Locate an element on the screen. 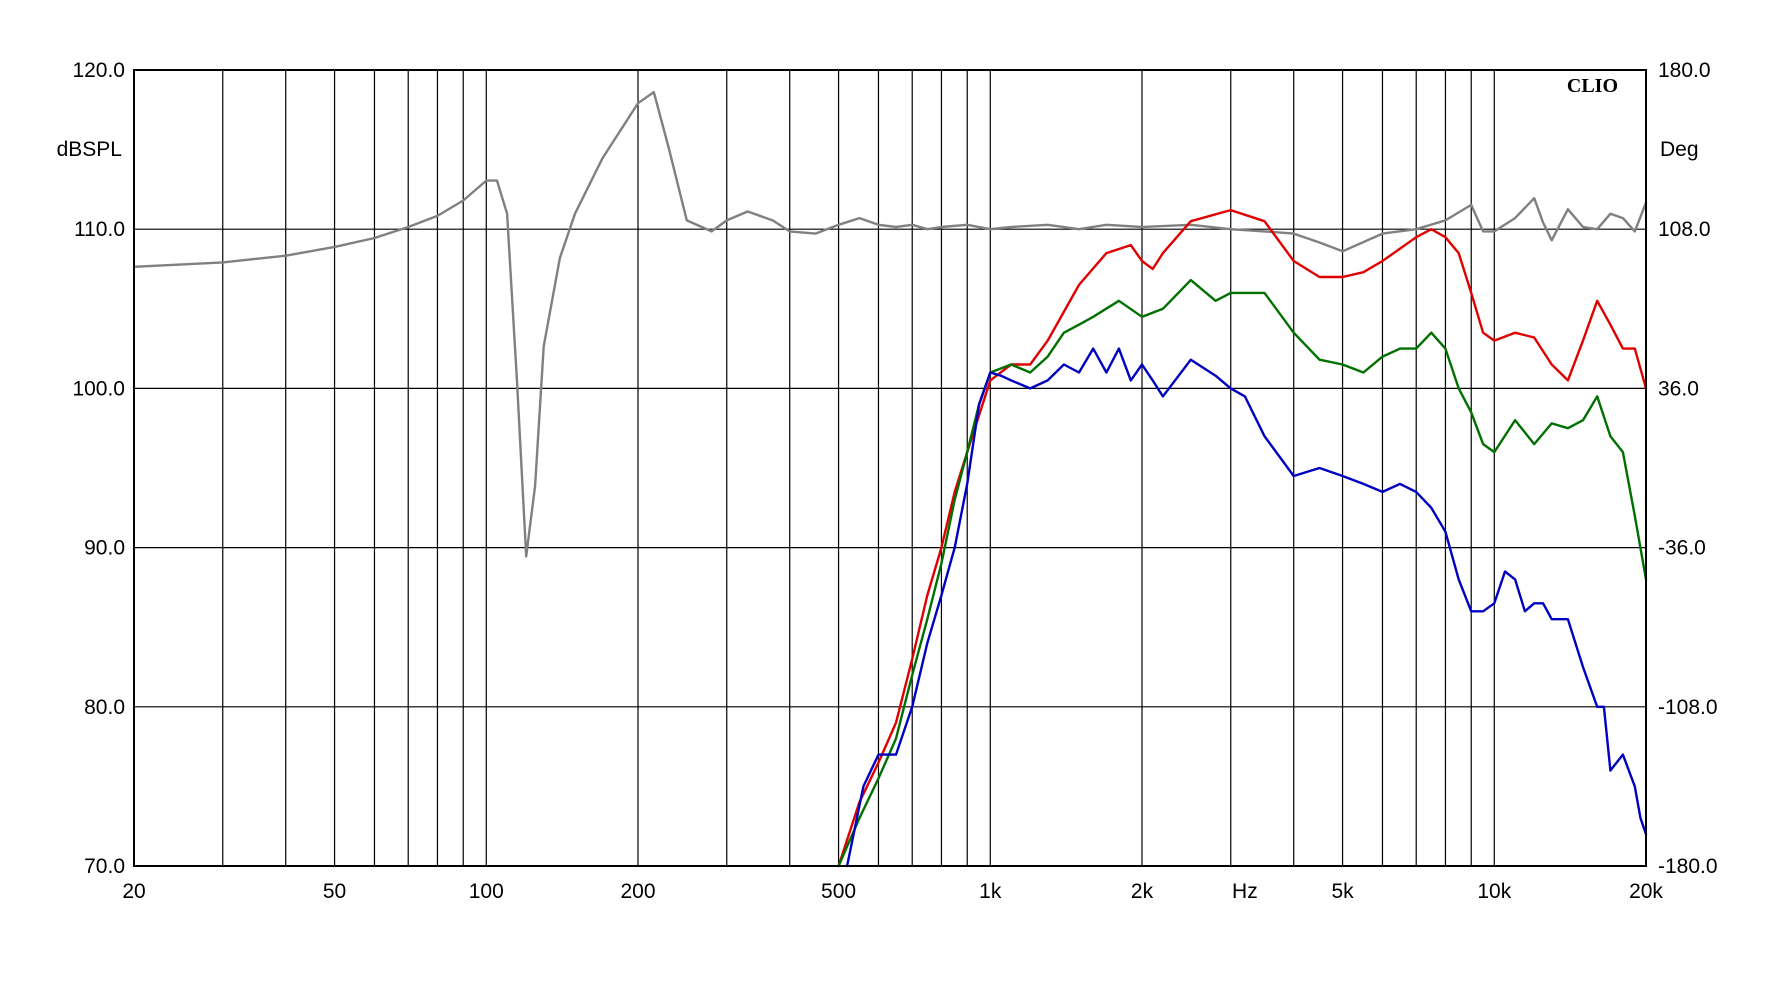  x-tick-label: 100 is located at coordinates (486, 891).